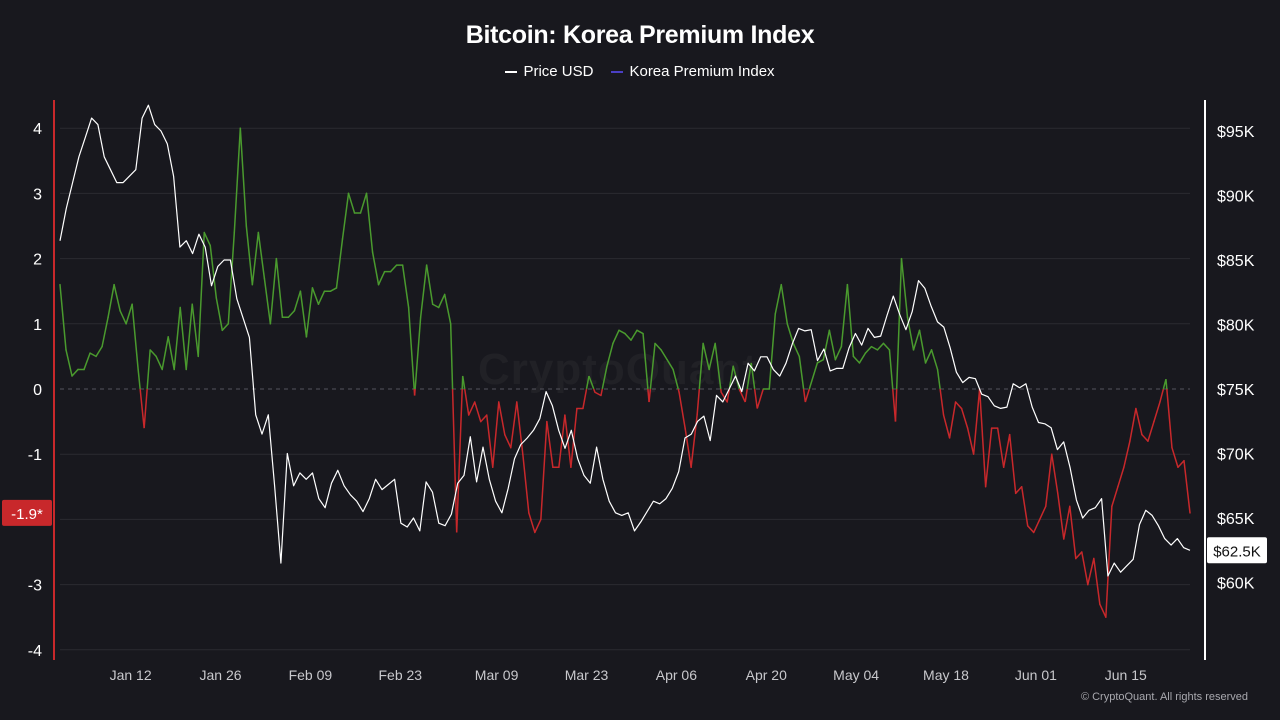 The height and width of the screenshot is (720, 1280). I want to click on watermark: CryptoQuant, so click(618, 370).